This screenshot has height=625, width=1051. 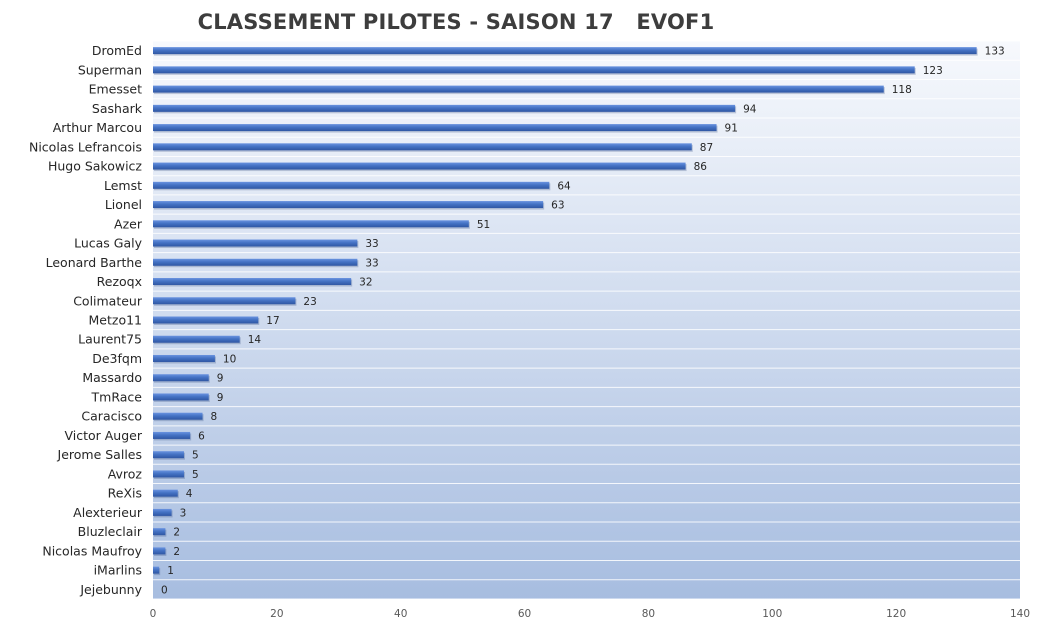 I want to click on category-label: Metzo11, so click(x=116, y=320).